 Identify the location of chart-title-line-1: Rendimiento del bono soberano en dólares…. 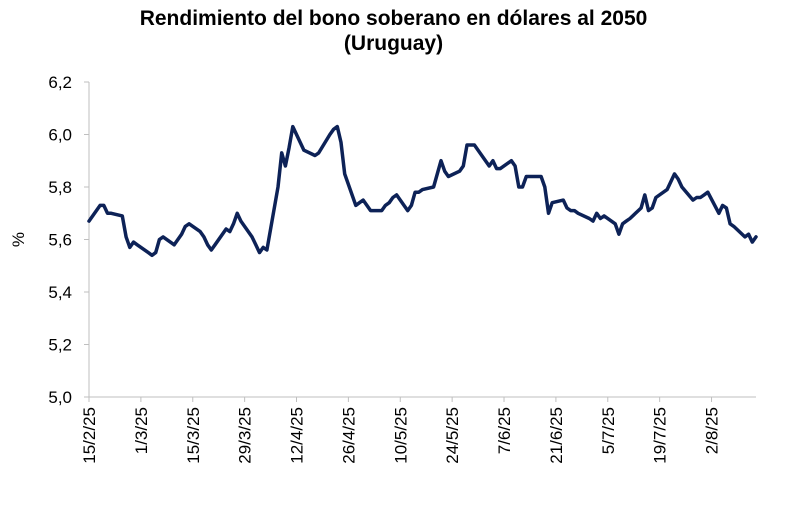
(393, 18).